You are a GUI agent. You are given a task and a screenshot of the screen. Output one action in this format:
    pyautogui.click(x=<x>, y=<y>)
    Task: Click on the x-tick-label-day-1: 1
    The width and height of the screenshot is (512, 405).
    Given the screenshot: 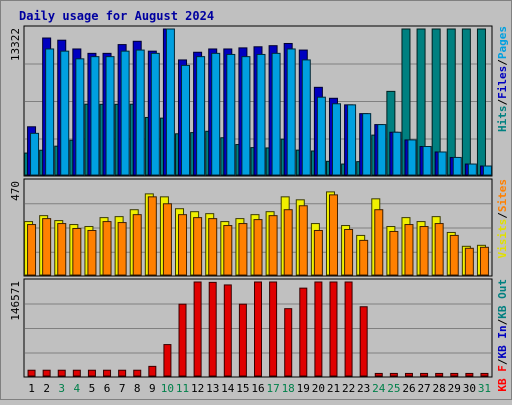 What is the action you would take?
    pyautogui.click(x=31, y=388)
    